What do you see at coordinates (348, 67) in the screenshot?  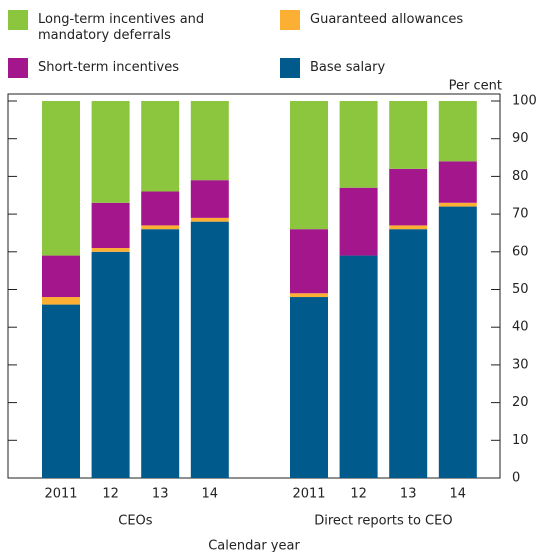 I see `legend-label: Base salary` at bounding box center [348, 67].